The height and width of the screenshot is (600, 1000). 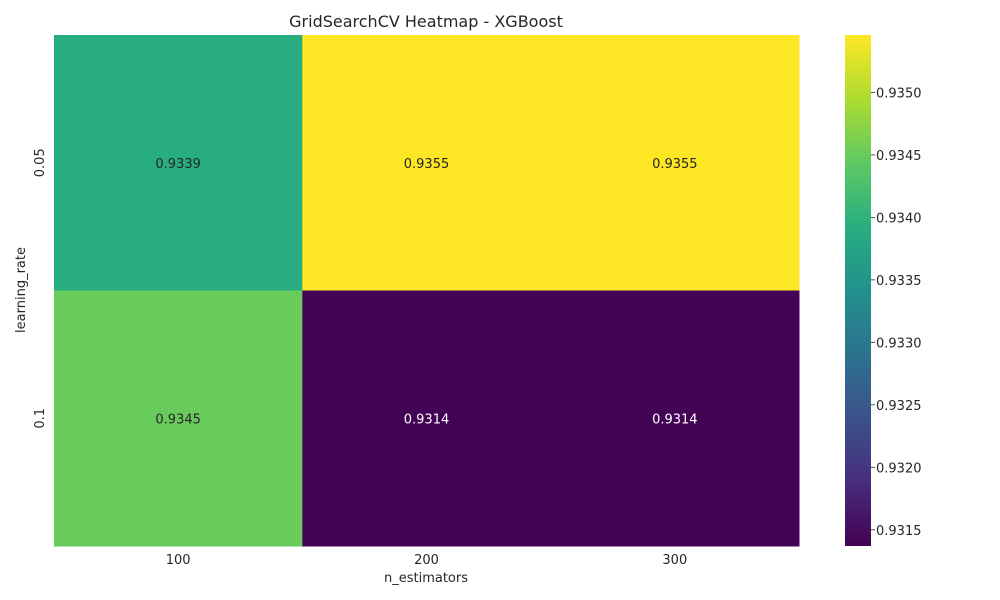 I want to click on colorbar-tick-label: 0.9335, so click(x=899, y=281).